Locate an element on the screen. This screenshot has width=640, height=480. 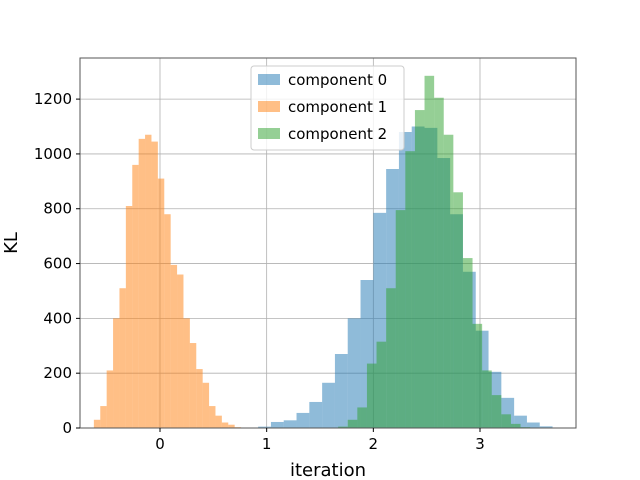
y-axis-ticks: 0 200 400 600 800 1000 1200 is located at coordinates (57, 263).